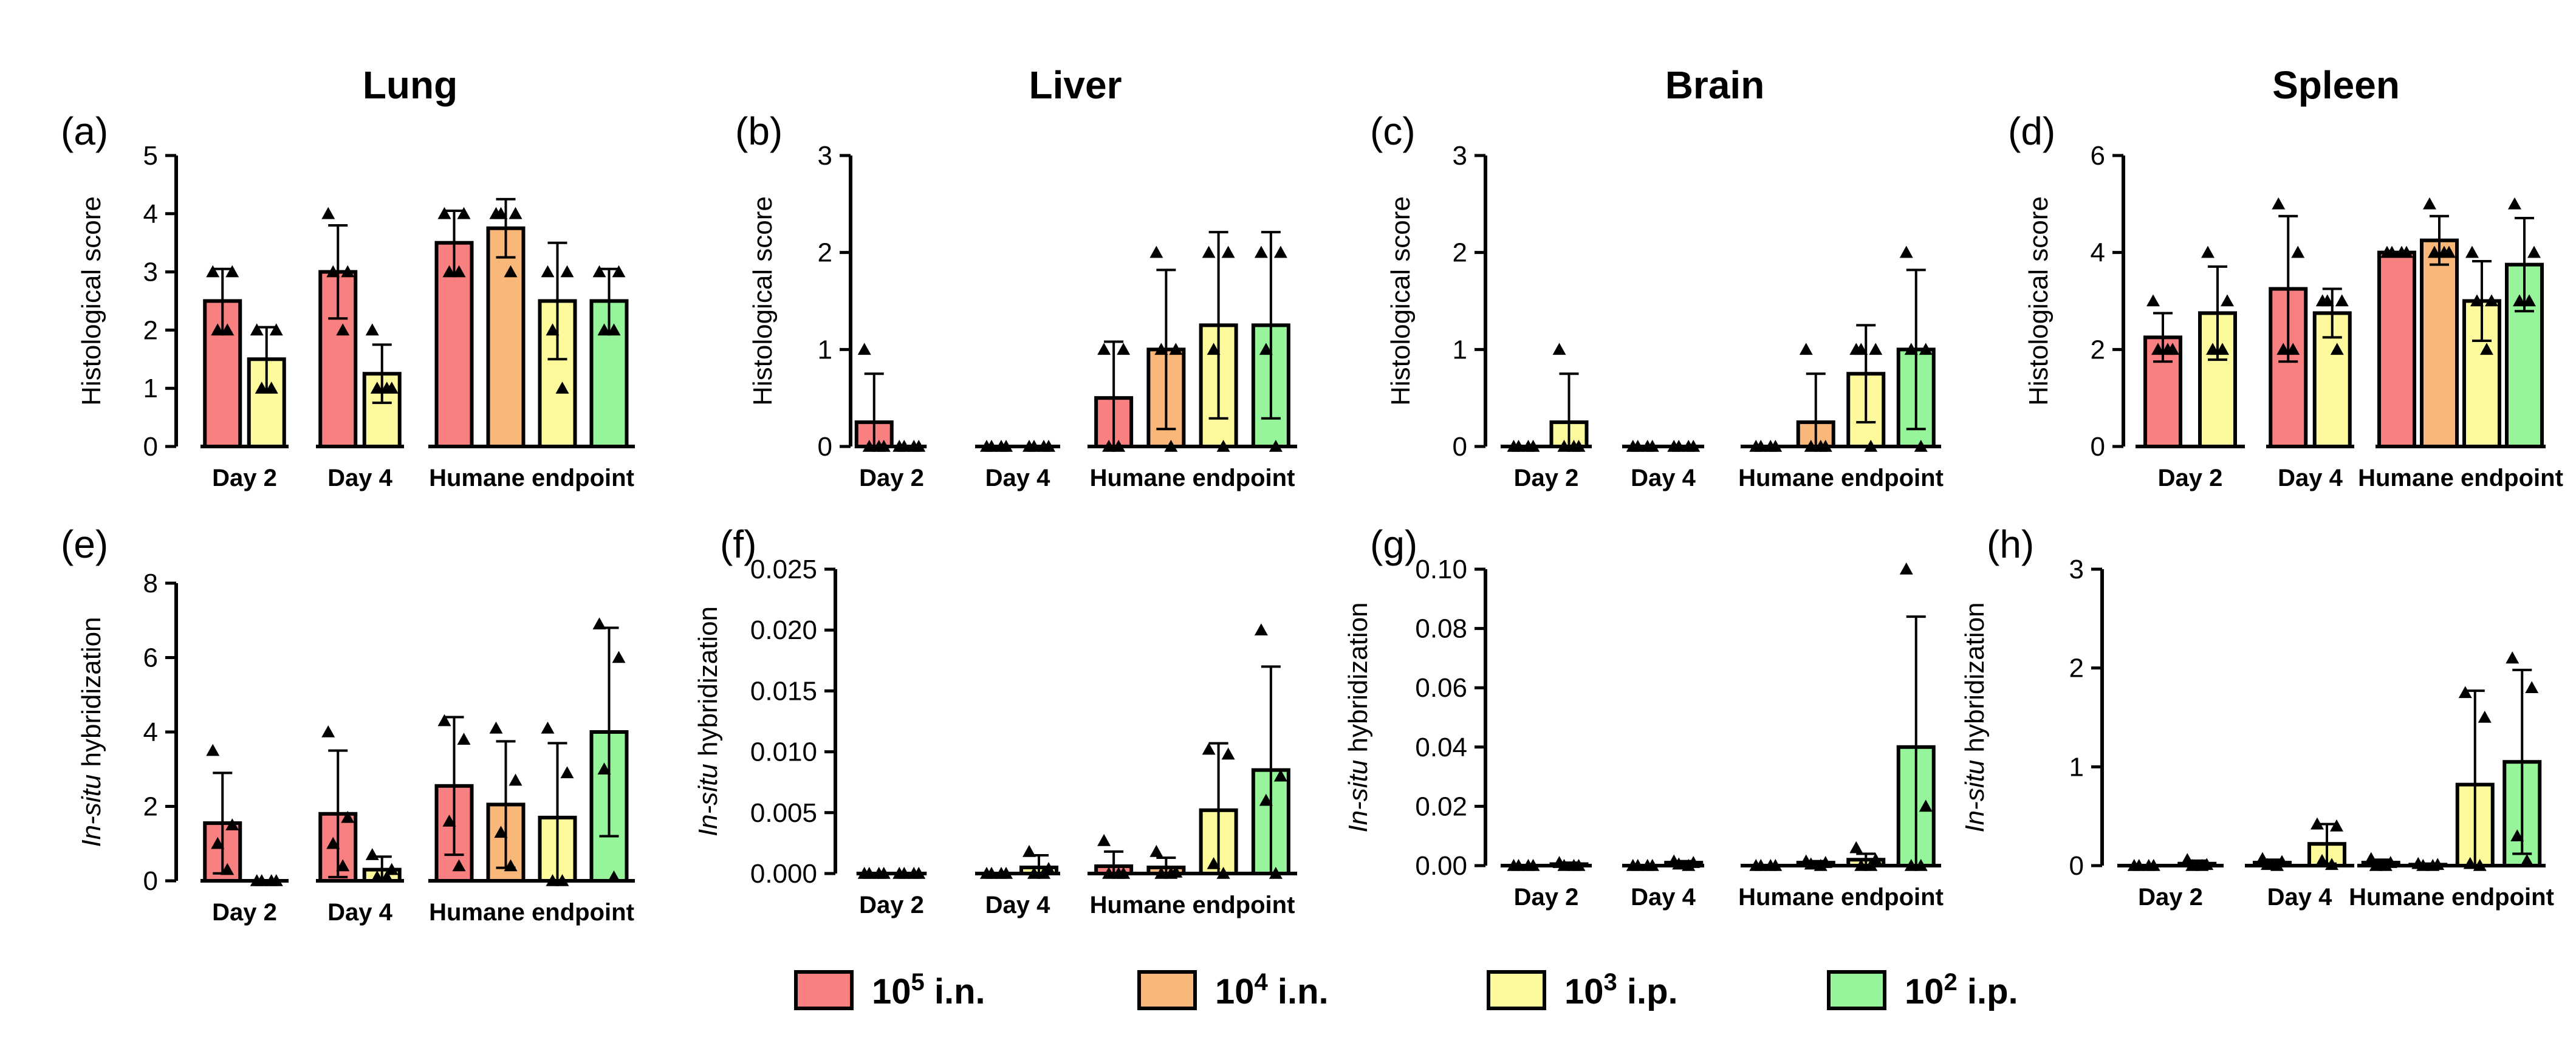 The width and height of the screenshot is (2576, 1043). I want to click on y-tick-label: 0, so click(825, 447).